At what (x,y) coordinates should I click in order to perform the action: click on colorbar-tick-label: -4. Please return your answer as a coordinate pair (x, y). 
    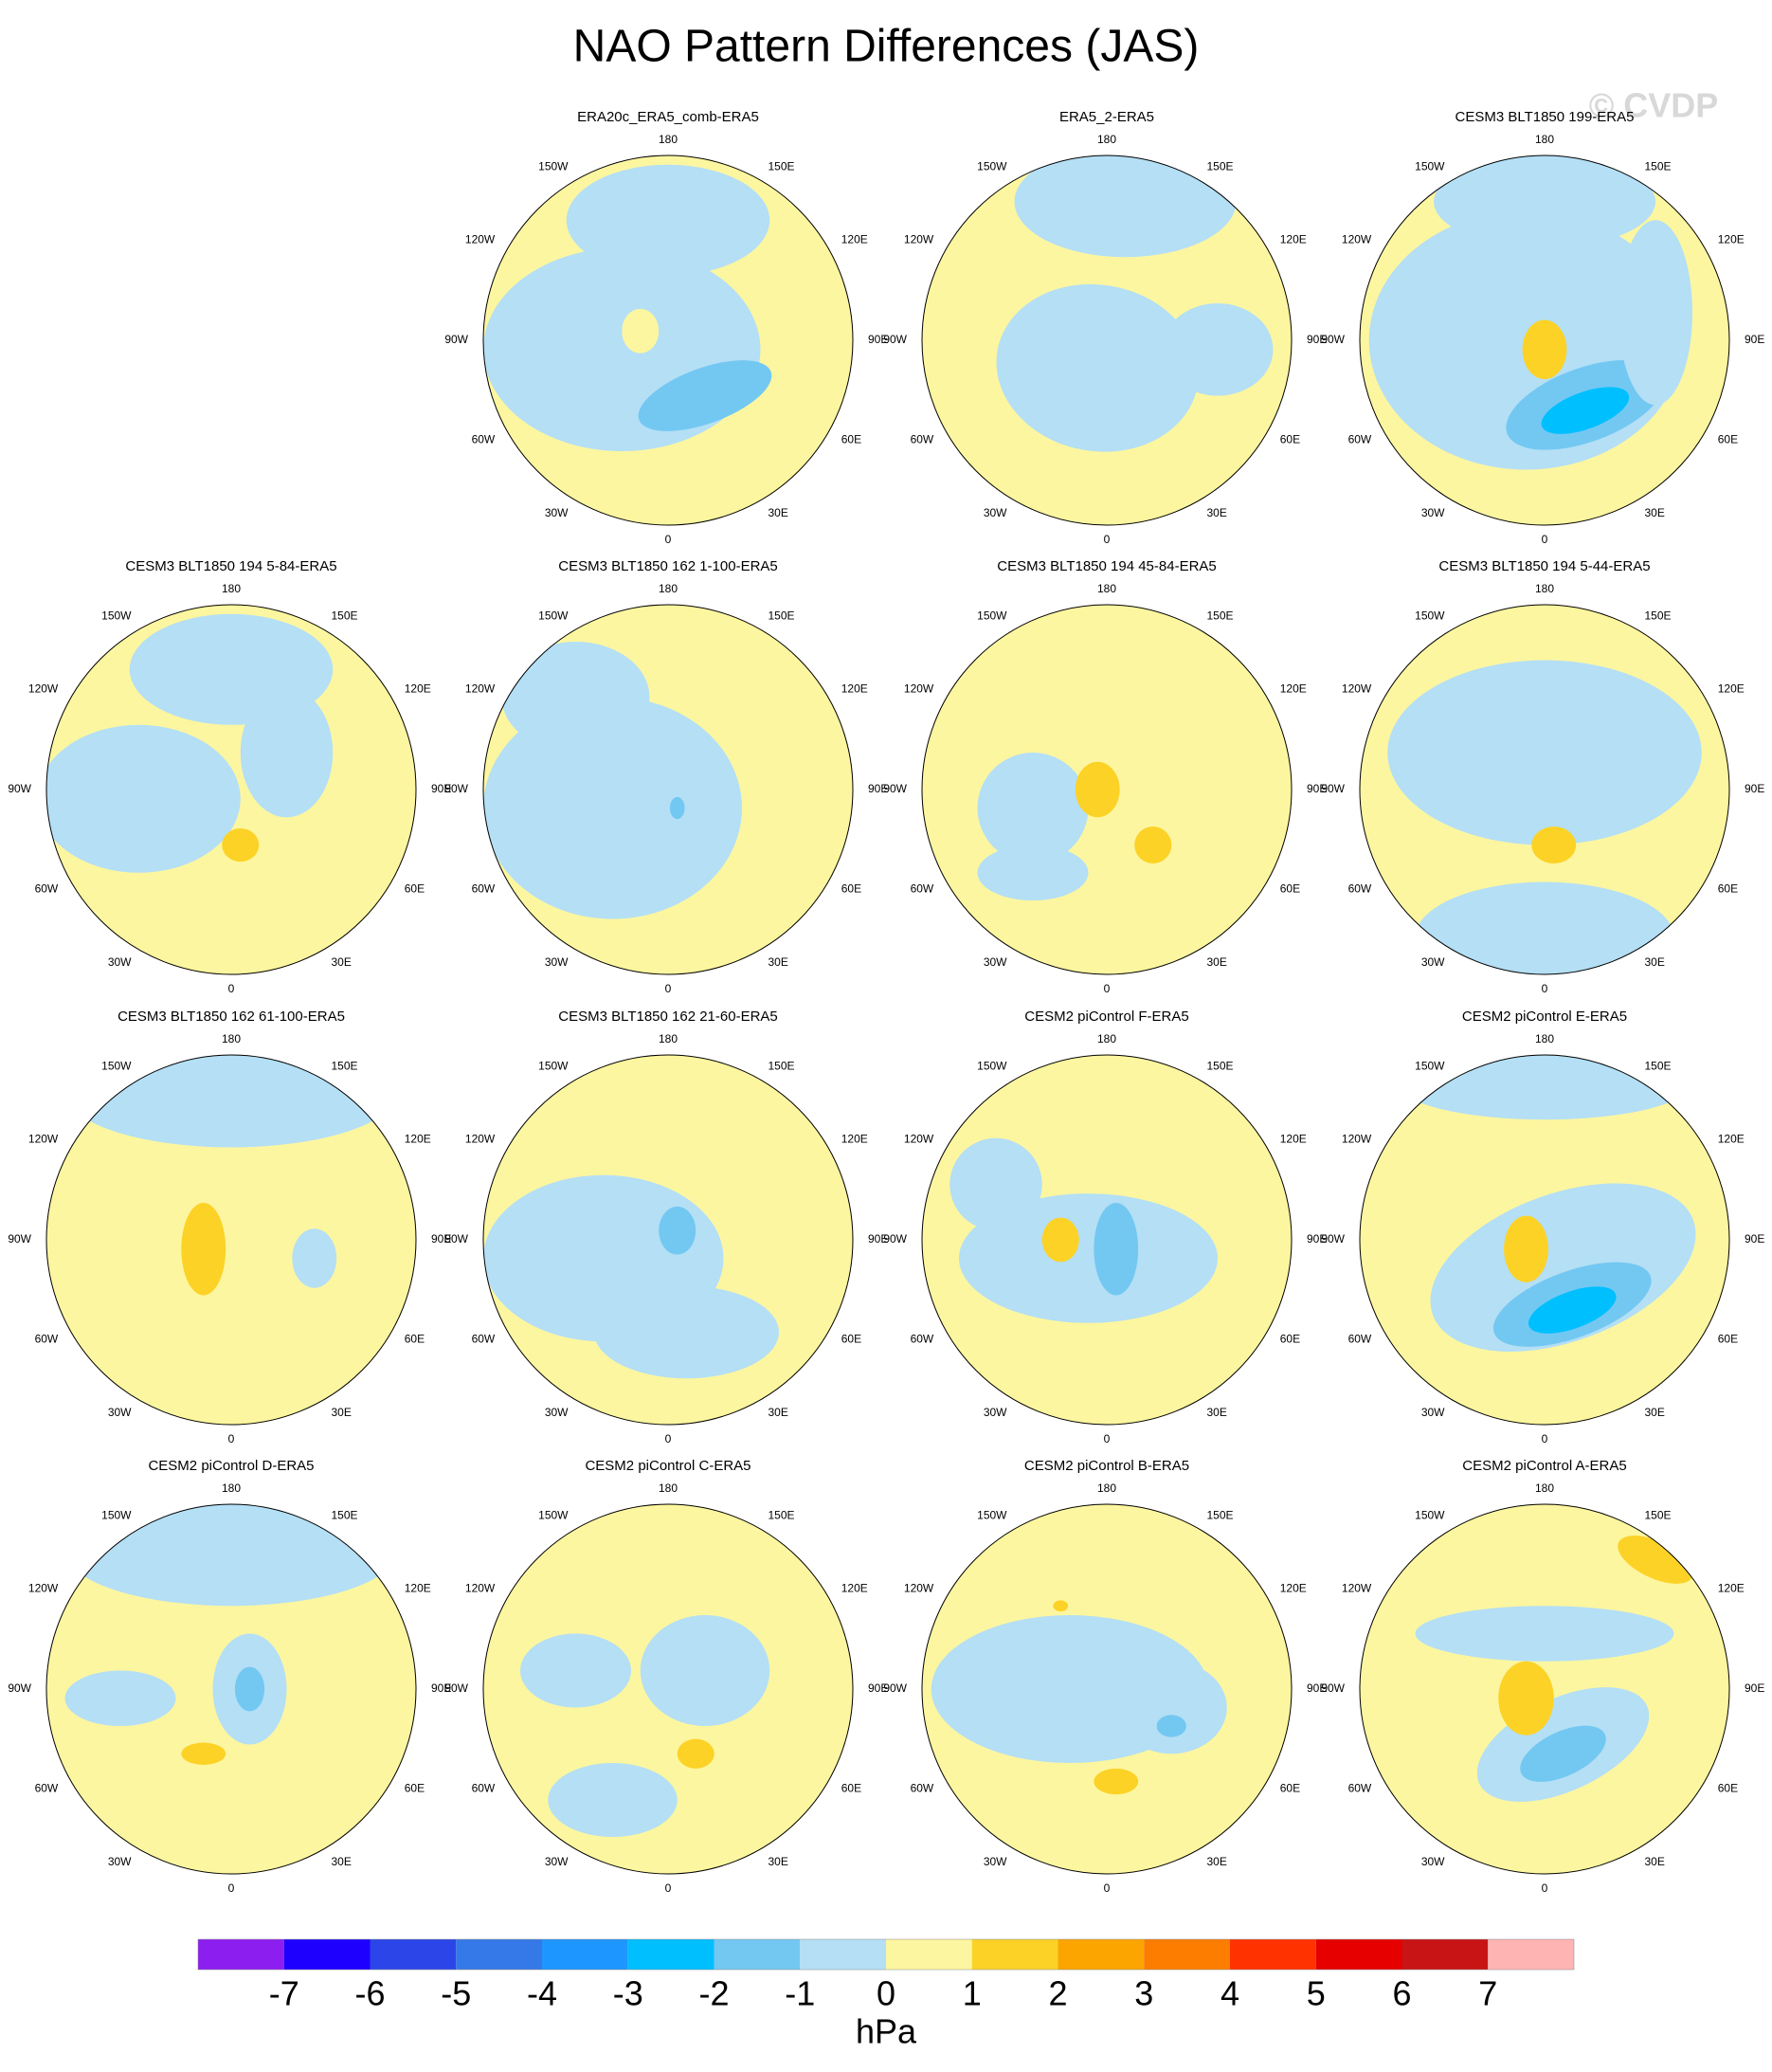
    Looking at the image, I should click on (542, 1993).